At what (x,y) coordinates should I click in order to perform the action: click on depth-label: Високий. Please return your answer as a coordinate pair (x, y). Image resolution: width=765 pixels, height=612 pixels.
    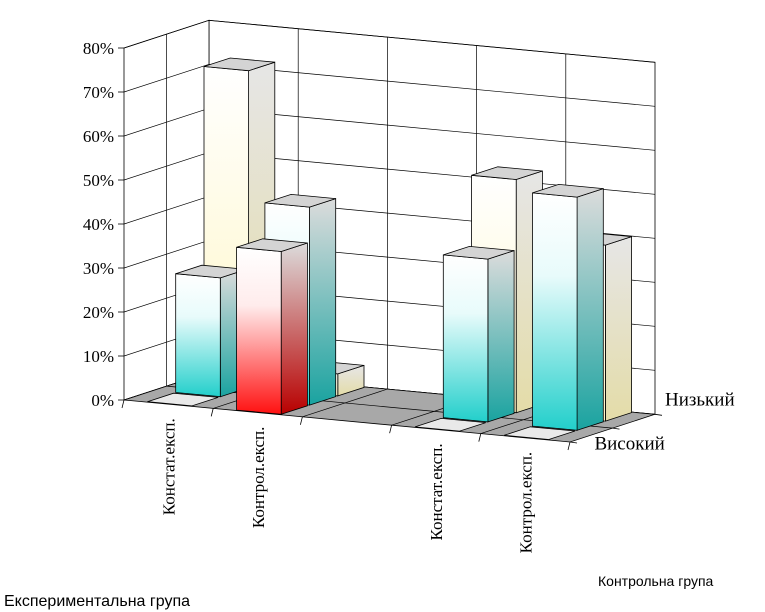
    Looking at the image, I should click on (629, 443).